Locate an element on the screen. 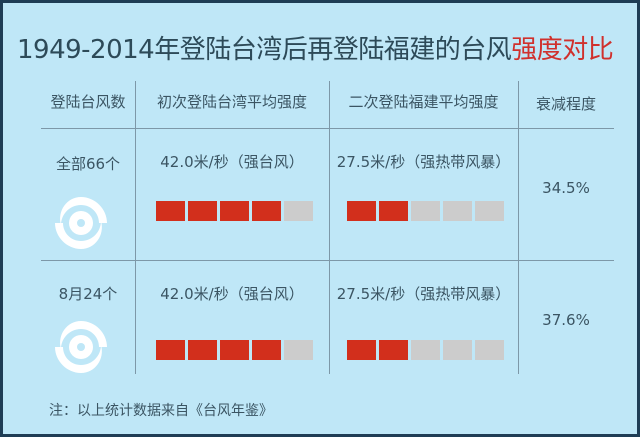 This screenshot has width=640, height=437. row-count: 全部66个 is located at coordinates (88, 164).